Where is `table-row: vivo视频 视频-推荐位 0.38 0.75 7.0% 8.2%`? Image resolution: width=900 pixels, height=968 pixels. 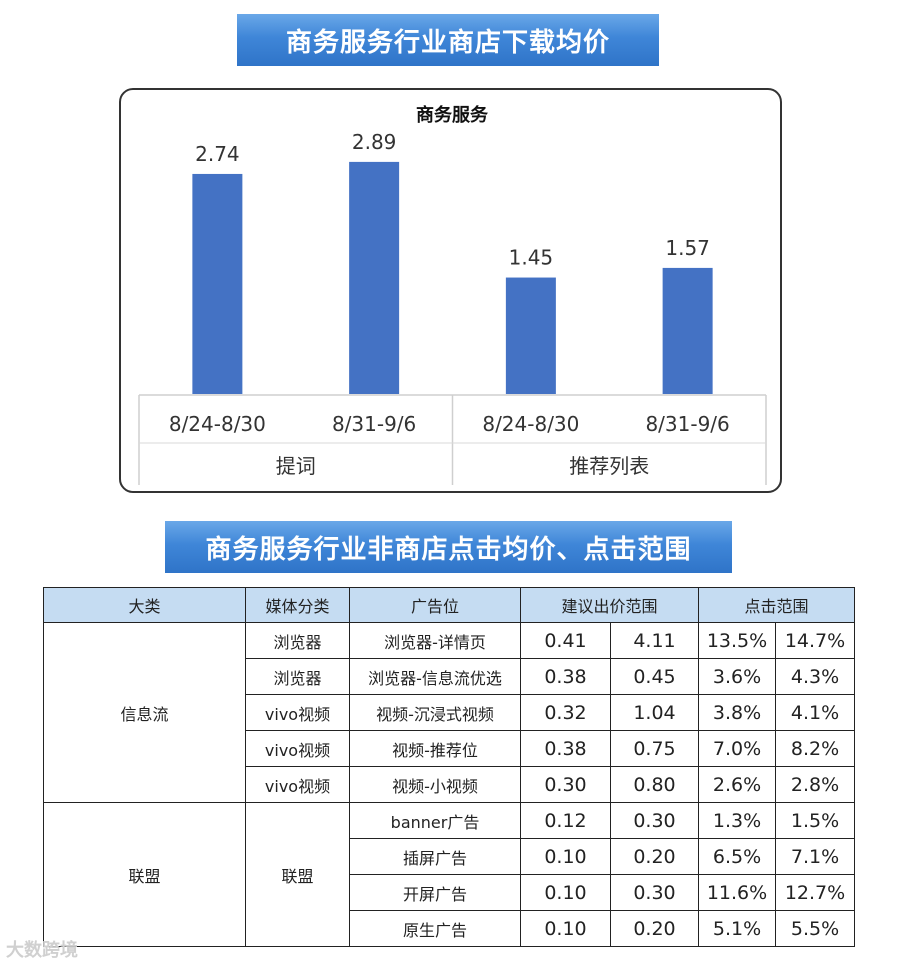 table-row: vivo视频 视频-推荐位 0.38 0.75 7.0% 8.2% is located at coordinates (450, 748).